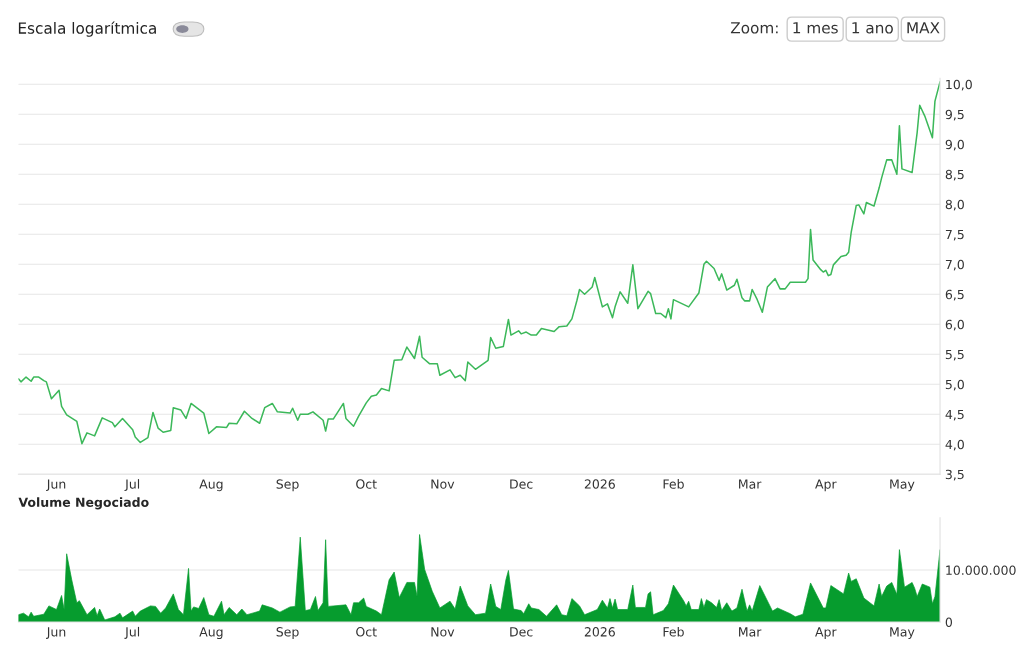 This screenshot has height=647, width=1024. Describe the element at coordinates (923, 28) in the screenshot. I see `text: MAX` at that location.